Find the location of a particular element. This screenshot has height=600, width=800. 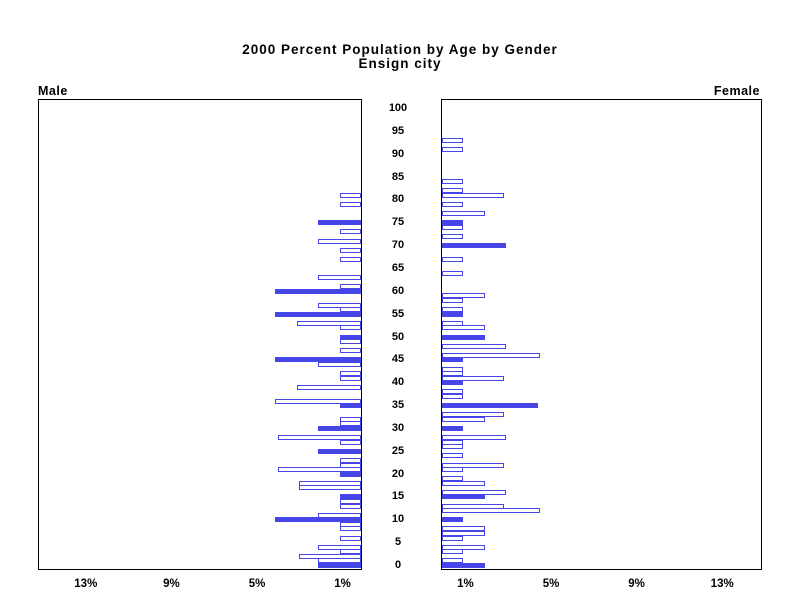

age-tick-95: 95 is located at coordinates (398, 130).